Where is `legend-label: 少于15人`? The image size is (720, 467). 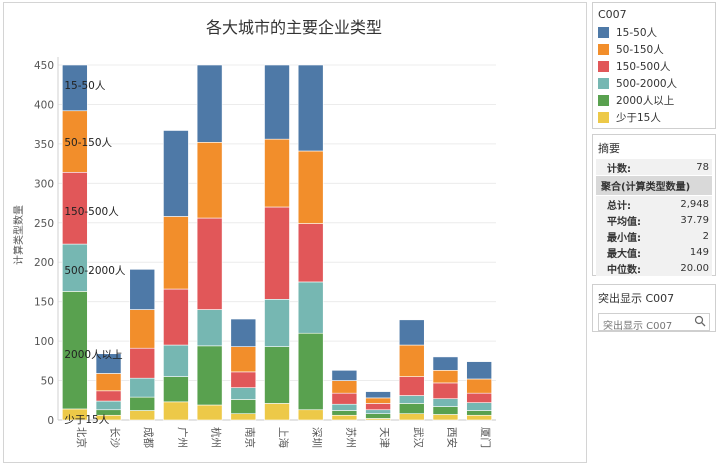 legend-label: 少于15人 is located at coordinates (638, 118).